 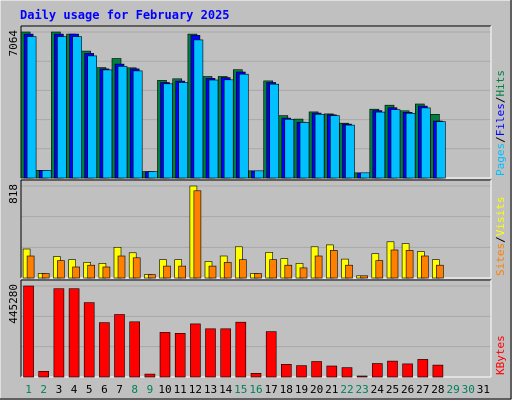 What do you see at coordinates (125, 15) in the screenshot?
I see `chart-title: Daily usage for February 2025` at bounding box center [125, 15].